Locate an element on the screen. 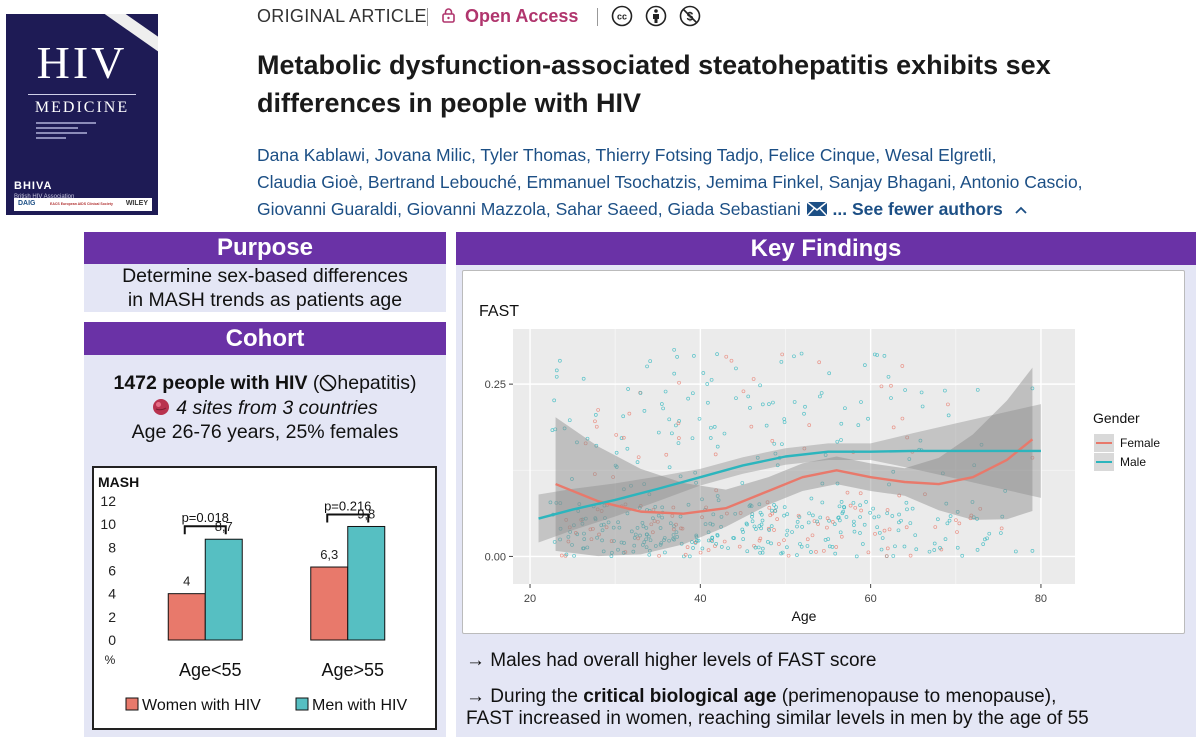  cover-divider is located at coordinates (82, 94).